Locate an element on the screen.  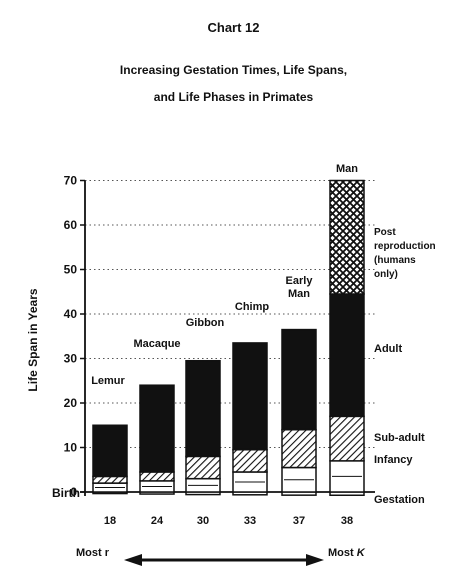
y-tick-label: 0 is located at coordinates (73, 492).